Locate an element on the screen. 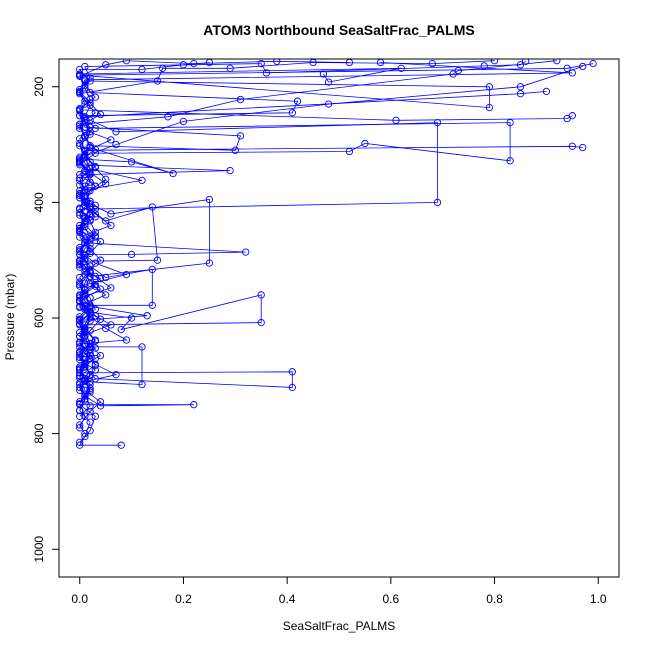  x-tick-label: 0.2 is located at coordinates (183, 599).